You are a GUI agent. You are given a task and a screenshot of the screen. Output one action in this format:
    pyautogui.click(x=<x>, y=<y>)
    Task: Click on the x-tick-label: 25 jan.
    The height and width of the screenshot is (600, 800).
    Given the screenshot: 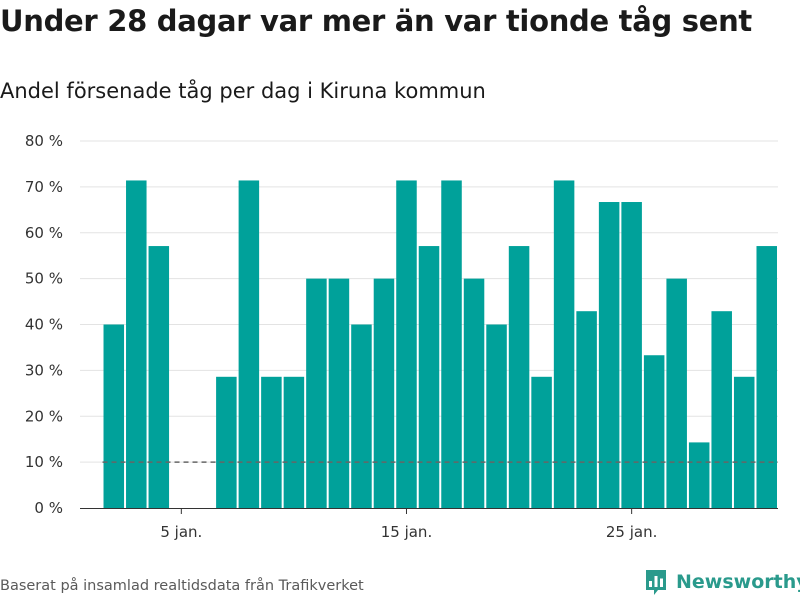 What is the action you would take?
    pyautogui.click(x=632, y=532)
    